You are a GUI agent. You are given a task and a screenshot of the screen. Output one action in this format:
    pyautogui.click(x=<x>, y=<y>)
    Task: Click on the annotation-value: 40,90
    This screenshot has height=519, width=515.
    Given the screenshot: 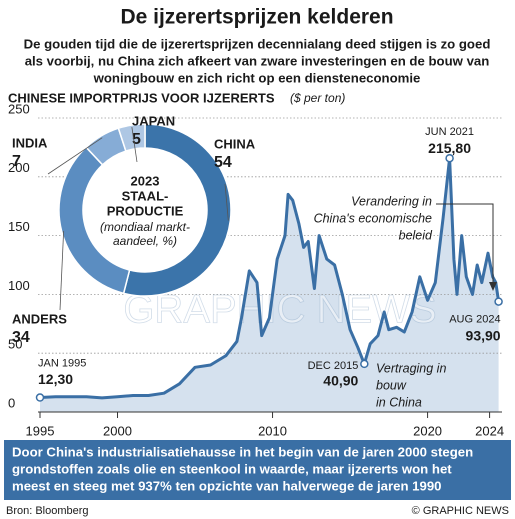 What is the action you would take?
    pyautogui.click(x=340, y=381)
    